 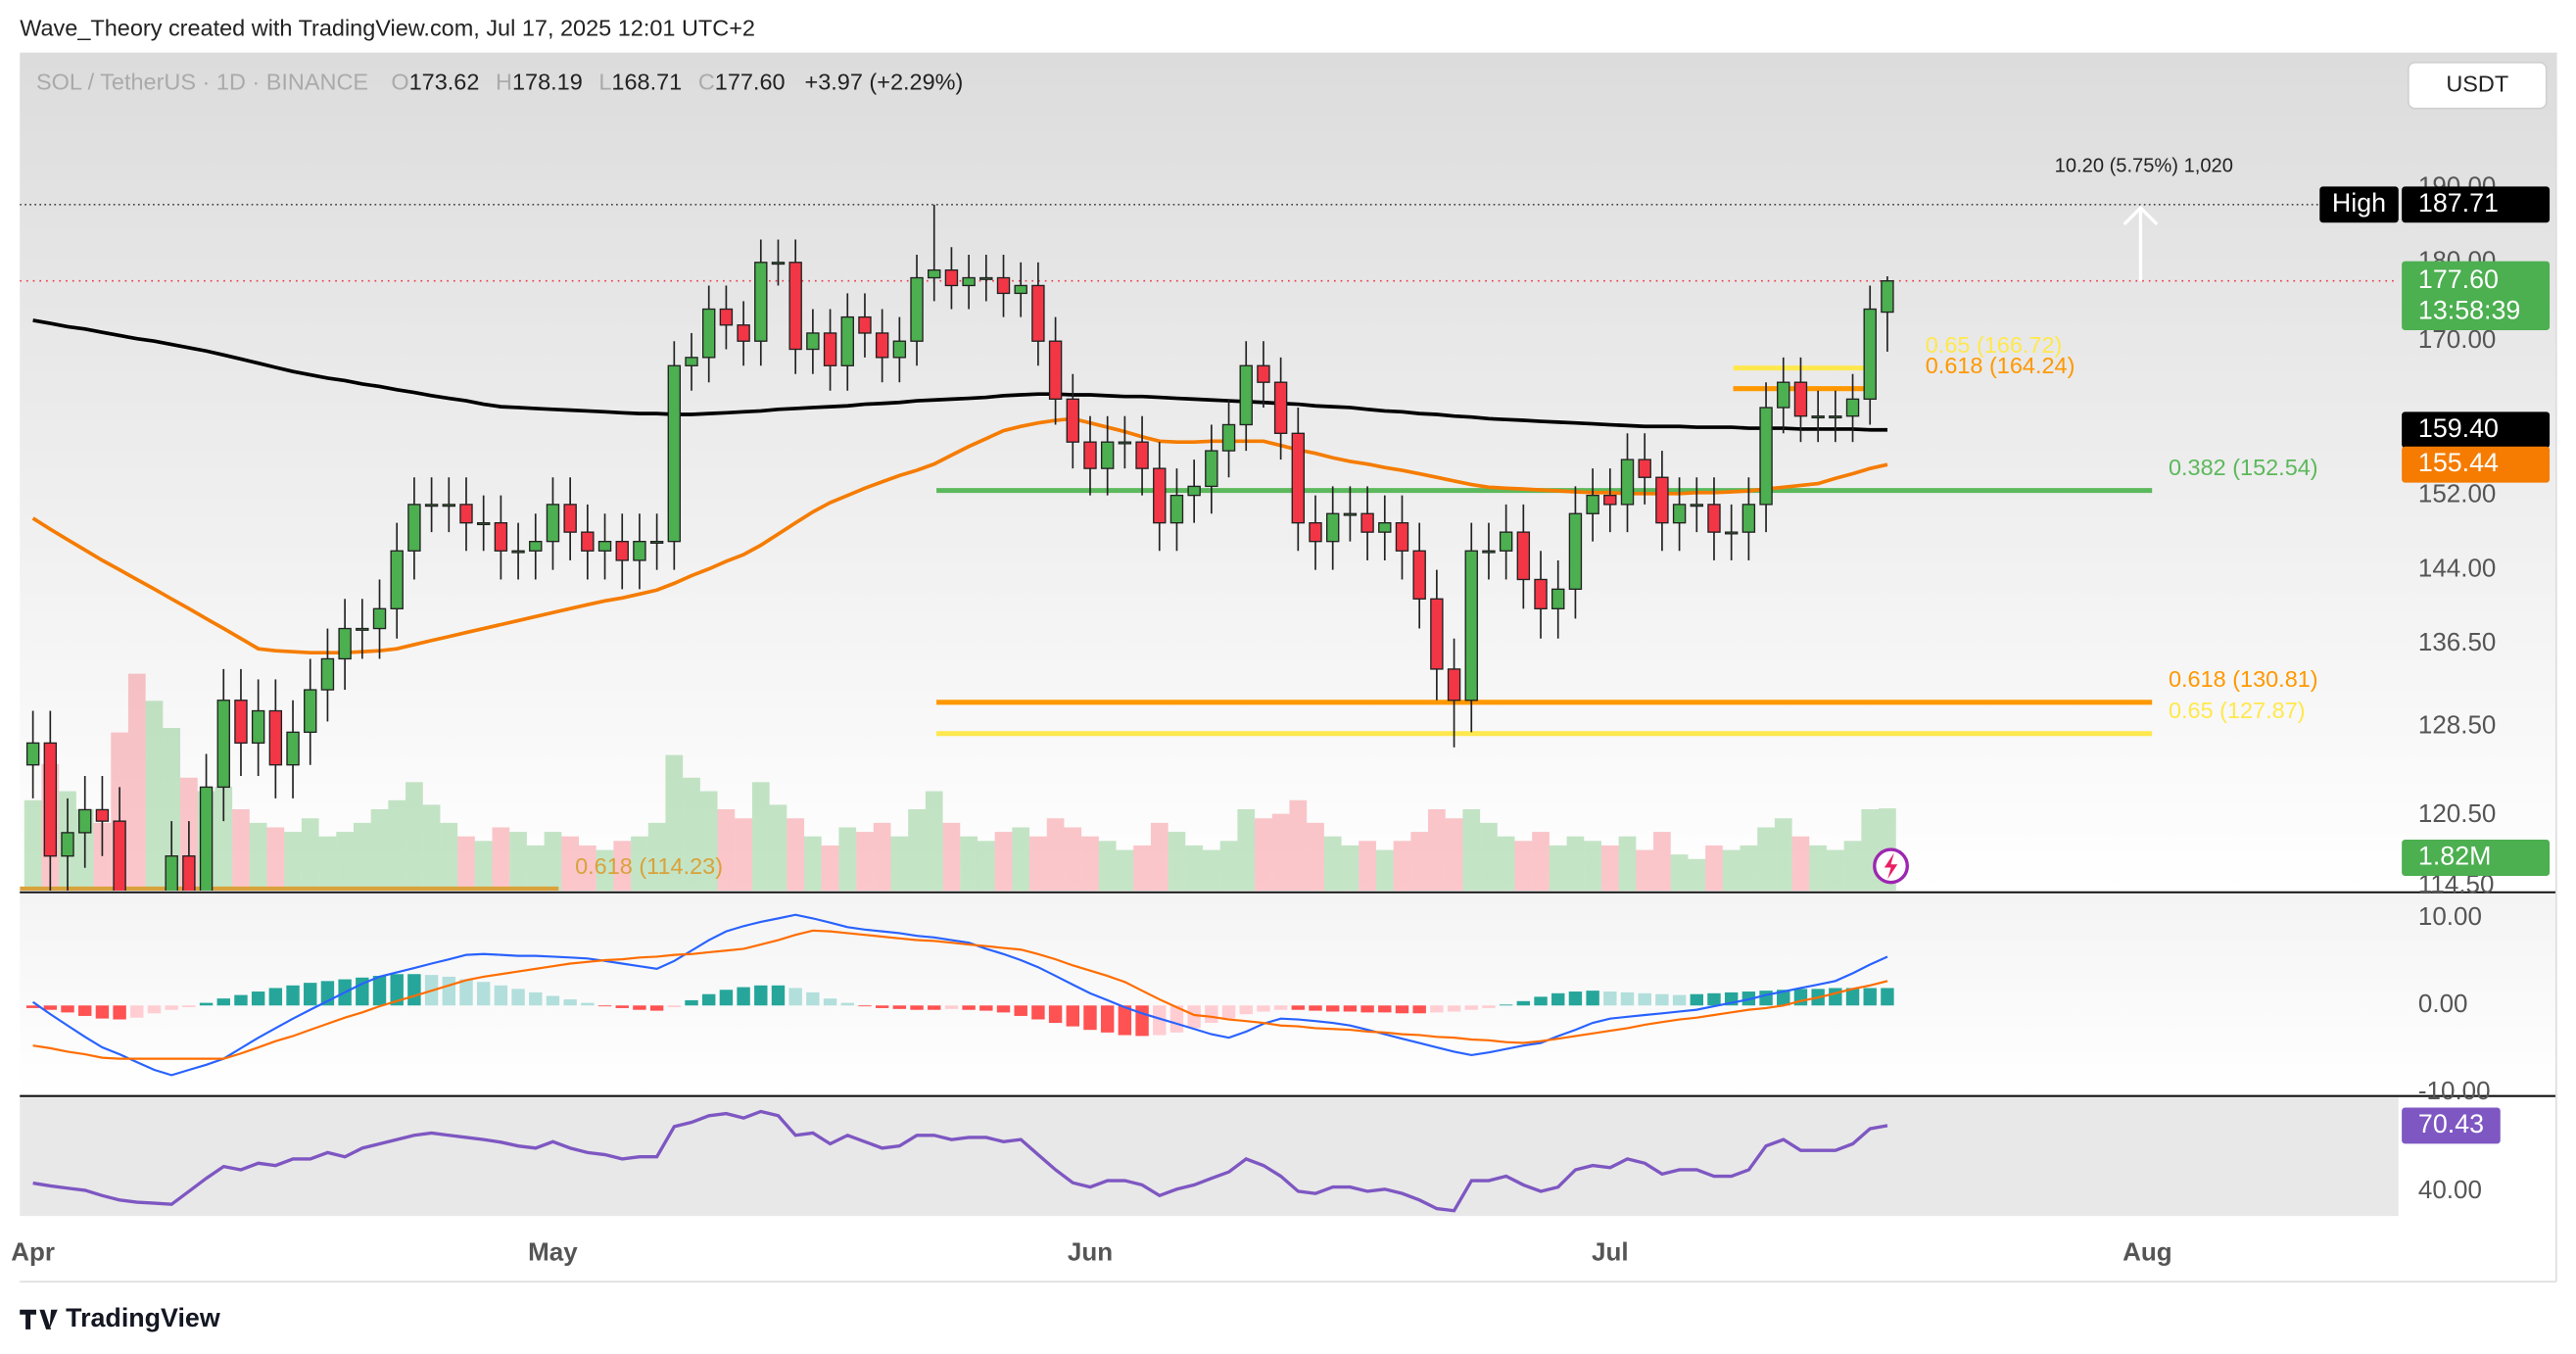 I want to click on x-tick-label: Apr, so click(x=33, y=1252).